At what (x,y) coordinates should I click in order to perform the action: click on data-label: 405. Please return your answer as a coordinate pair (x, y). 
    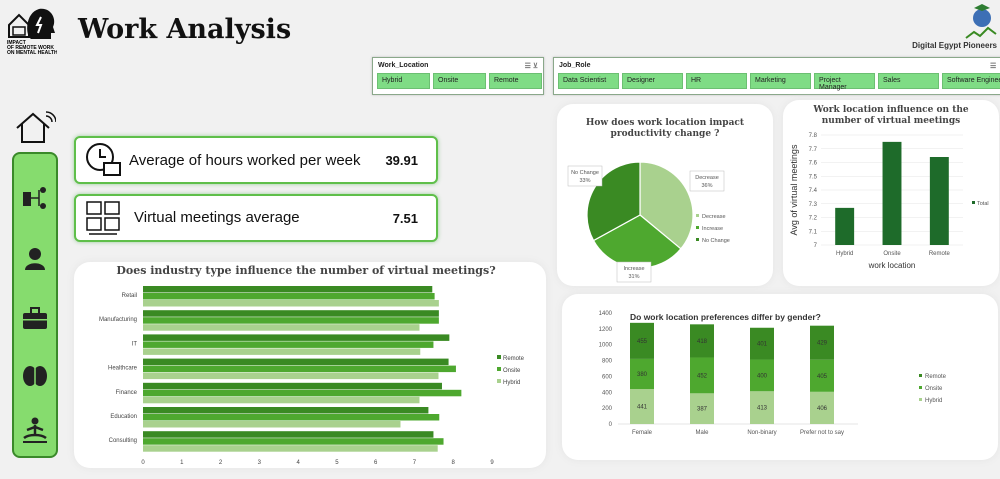
    Looking at the image, I should click on (822, 377).